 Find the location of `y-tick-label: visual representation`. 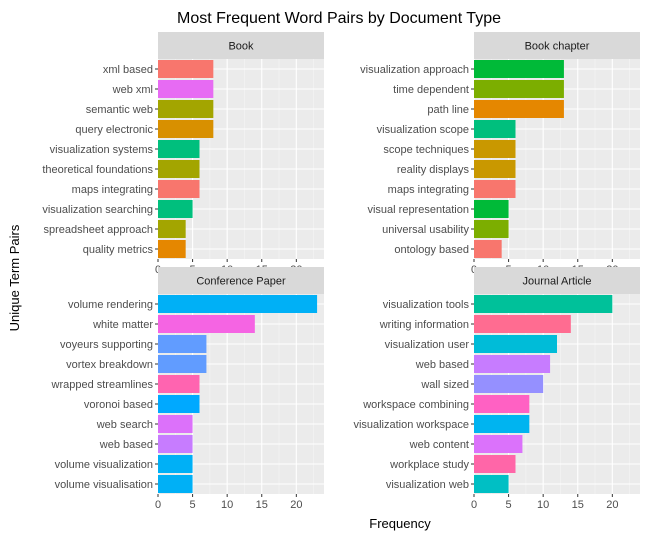

y-tick-label: visual representation is located at coordinates (418, 210).